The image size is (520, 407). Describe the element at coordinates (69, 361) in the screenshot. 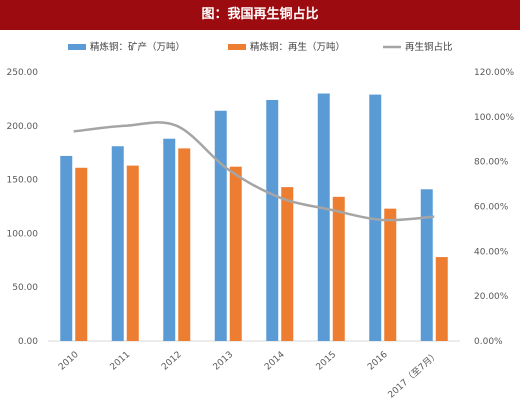

I see `x-tick-label: 2010` at that location.